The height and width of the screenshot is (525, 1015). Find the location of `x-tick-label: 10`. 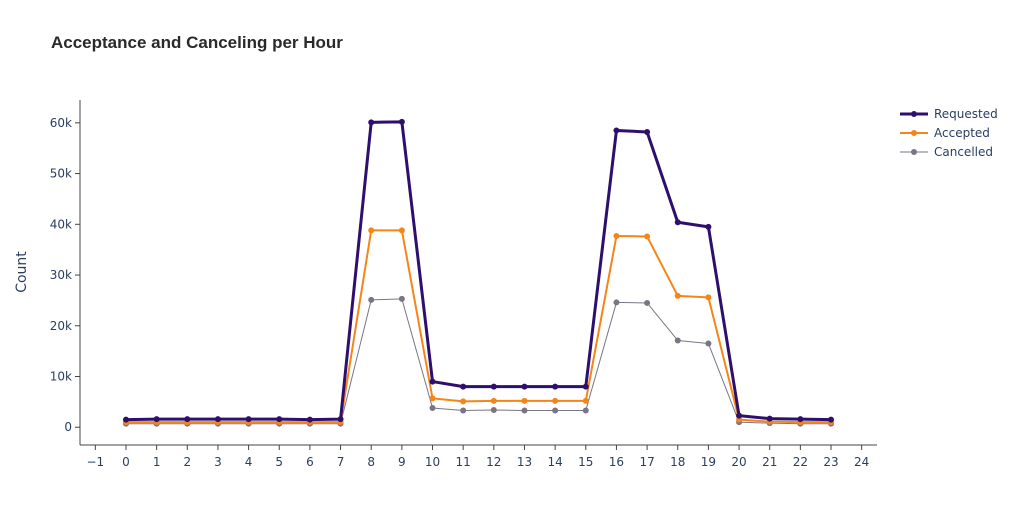

x-tick-label: 10 is located at coordinates (432, 462).